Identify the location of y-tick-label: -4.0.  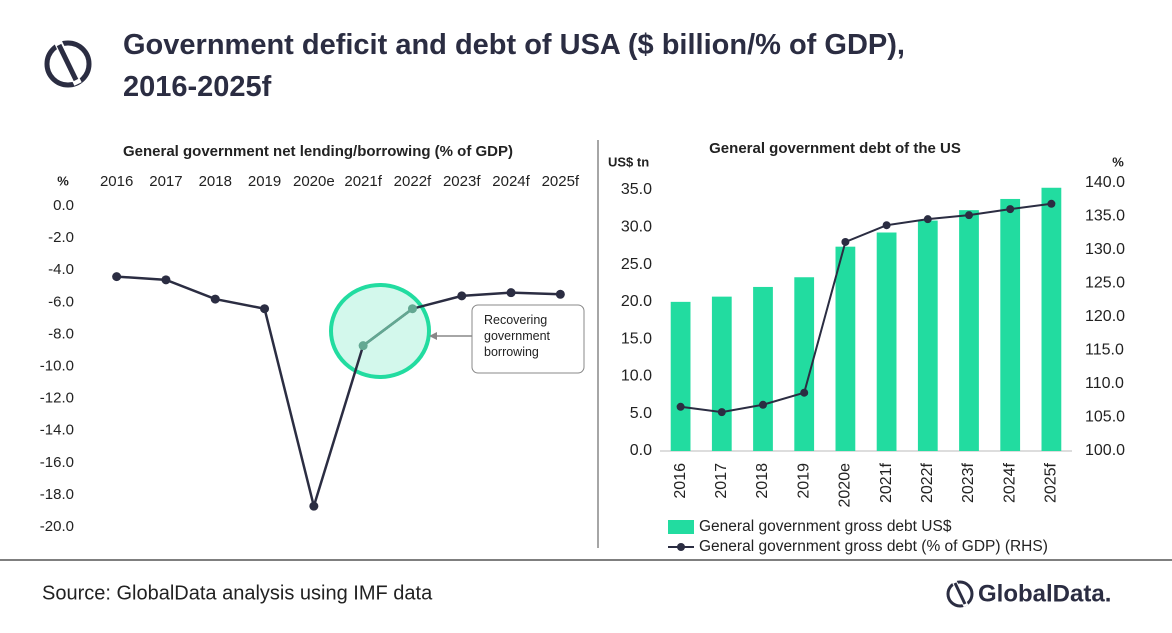
(61, 269).